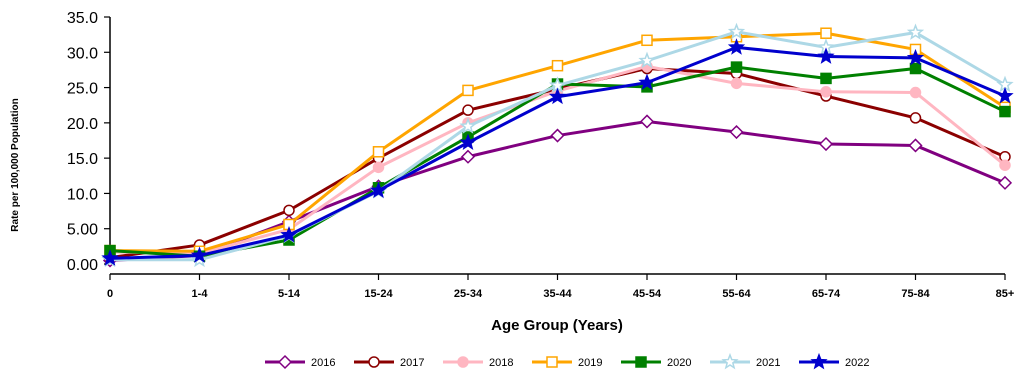  Describe the element at coordinates (82, 53) in the screenshot. I see `y-tick-label: 30.0` at that location.